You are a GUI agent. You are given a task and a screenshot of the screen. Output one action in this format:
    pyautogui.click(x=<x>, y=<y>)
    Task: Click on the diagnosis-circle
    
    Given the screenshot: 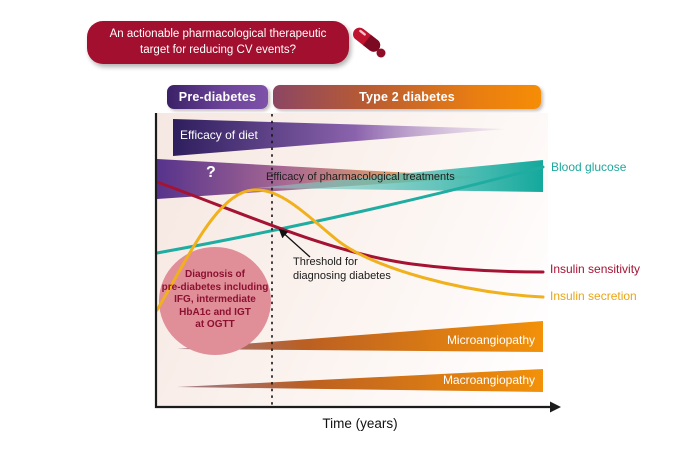 What is the action you would take?
    pyautogui.click(x=215, y=301)
    